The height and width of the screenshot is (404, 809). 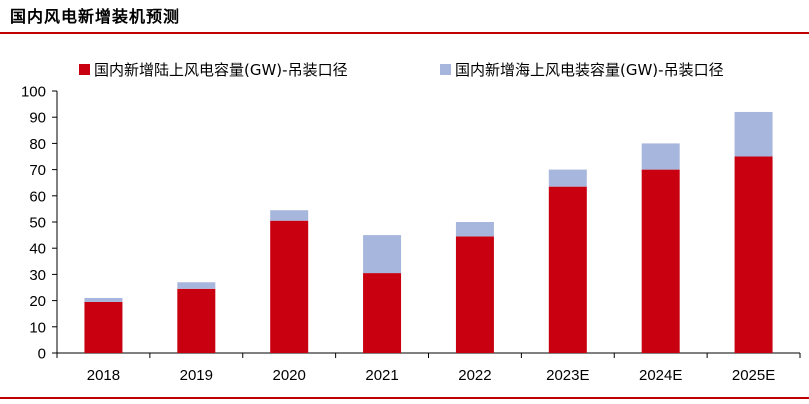 I want to click on y-tick-label: 60, so click(x=37, y=196).